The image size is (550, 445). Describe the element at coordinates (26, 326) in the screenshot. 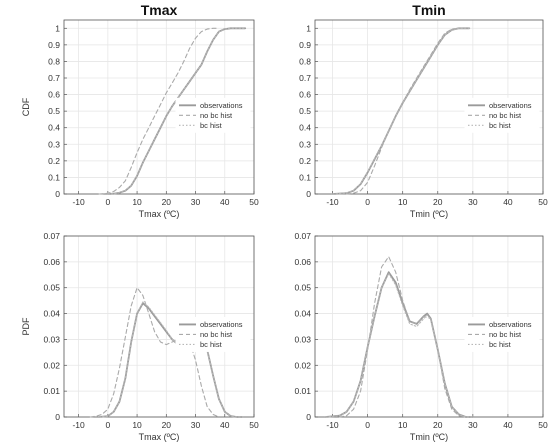

I see `y-axis-label: PDF` at that location.